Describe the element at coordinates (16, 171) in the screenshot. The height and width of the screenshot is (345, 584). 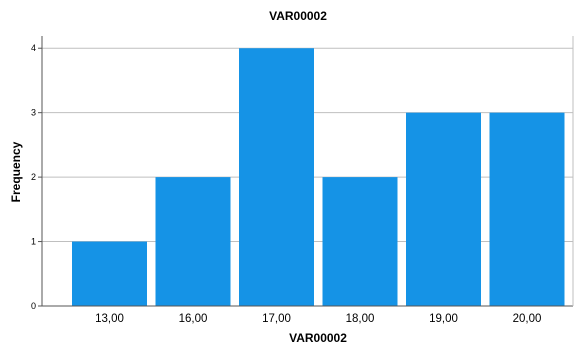
I see `y-axis-label: Frequency` at that location.